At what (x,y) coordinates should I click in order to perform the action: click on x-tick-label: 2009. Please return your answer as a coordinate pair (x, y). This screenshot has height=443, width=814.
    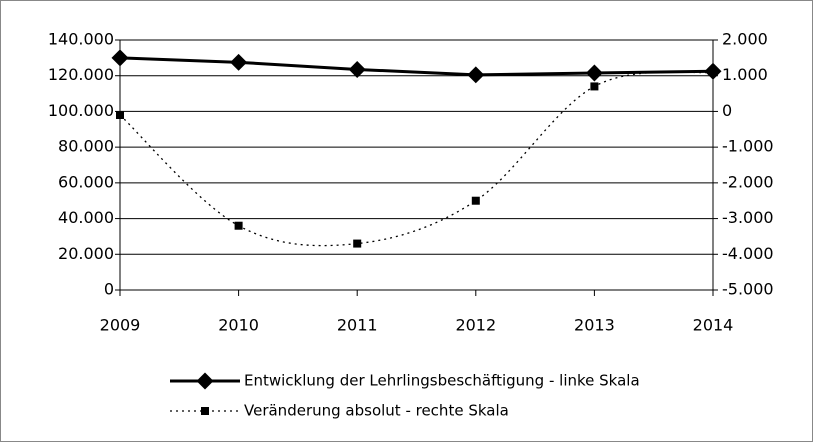
    Looking at the image, I should click on (120, 325).